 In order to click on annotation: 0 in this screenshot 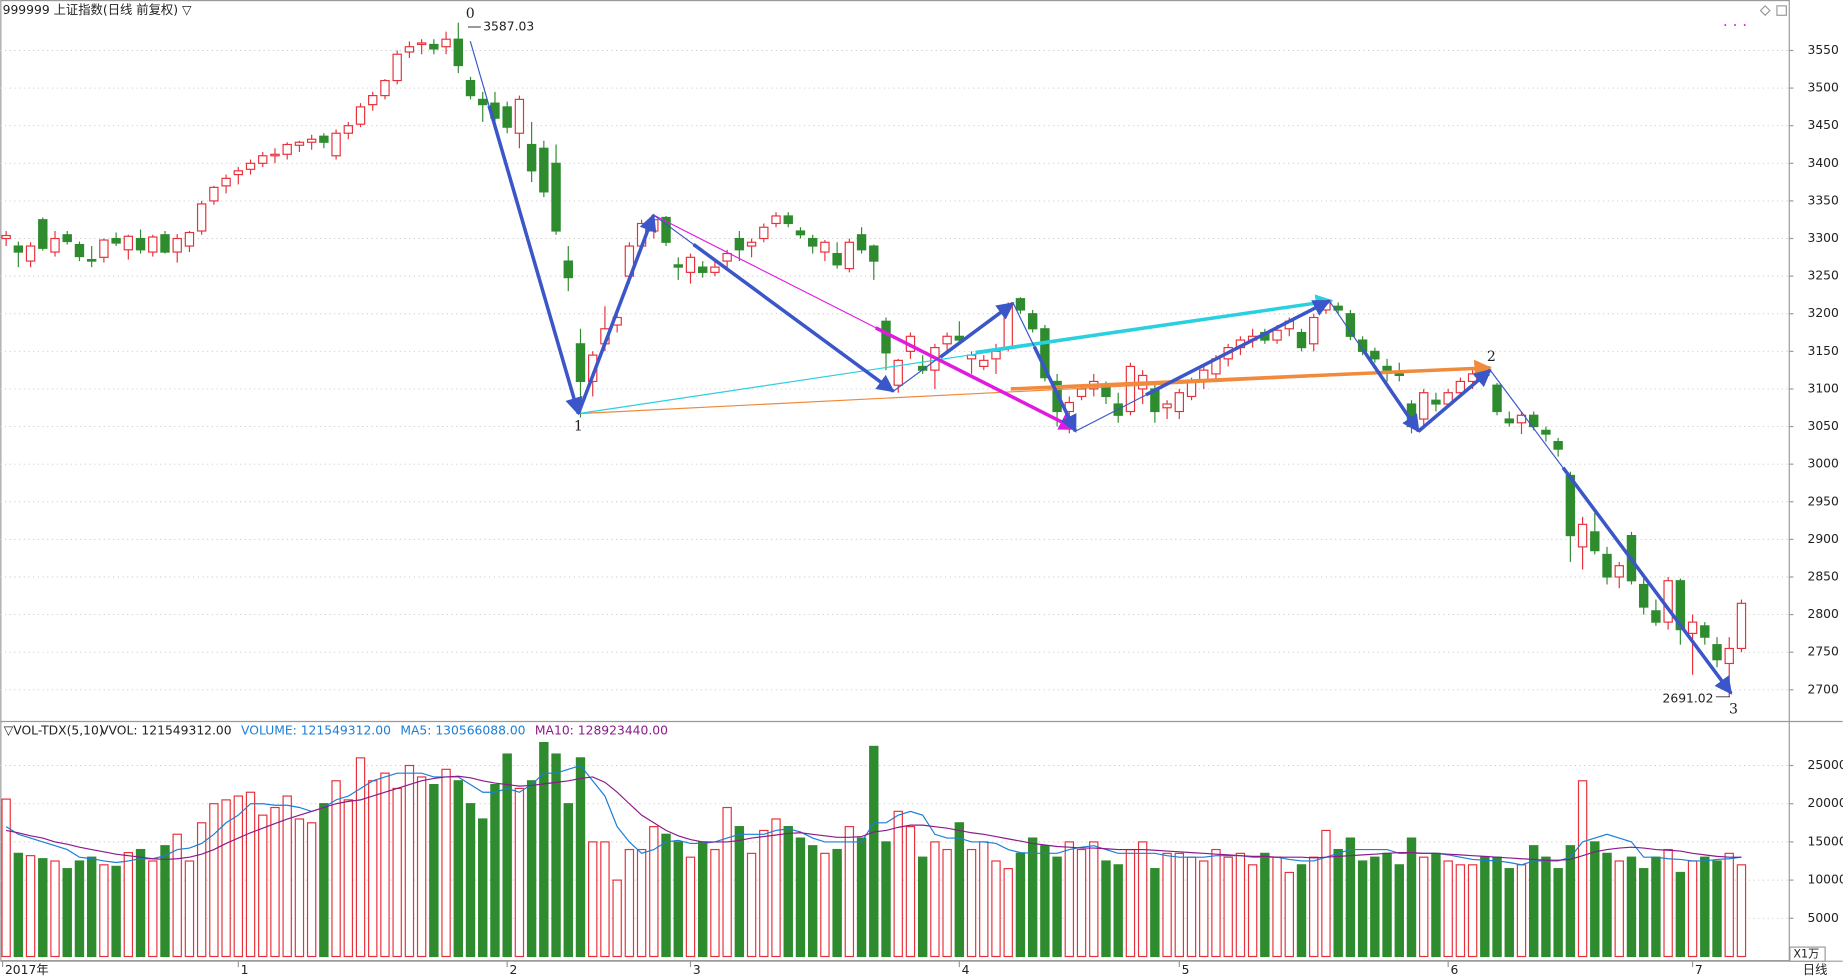, I will do `click(470, 14)`.